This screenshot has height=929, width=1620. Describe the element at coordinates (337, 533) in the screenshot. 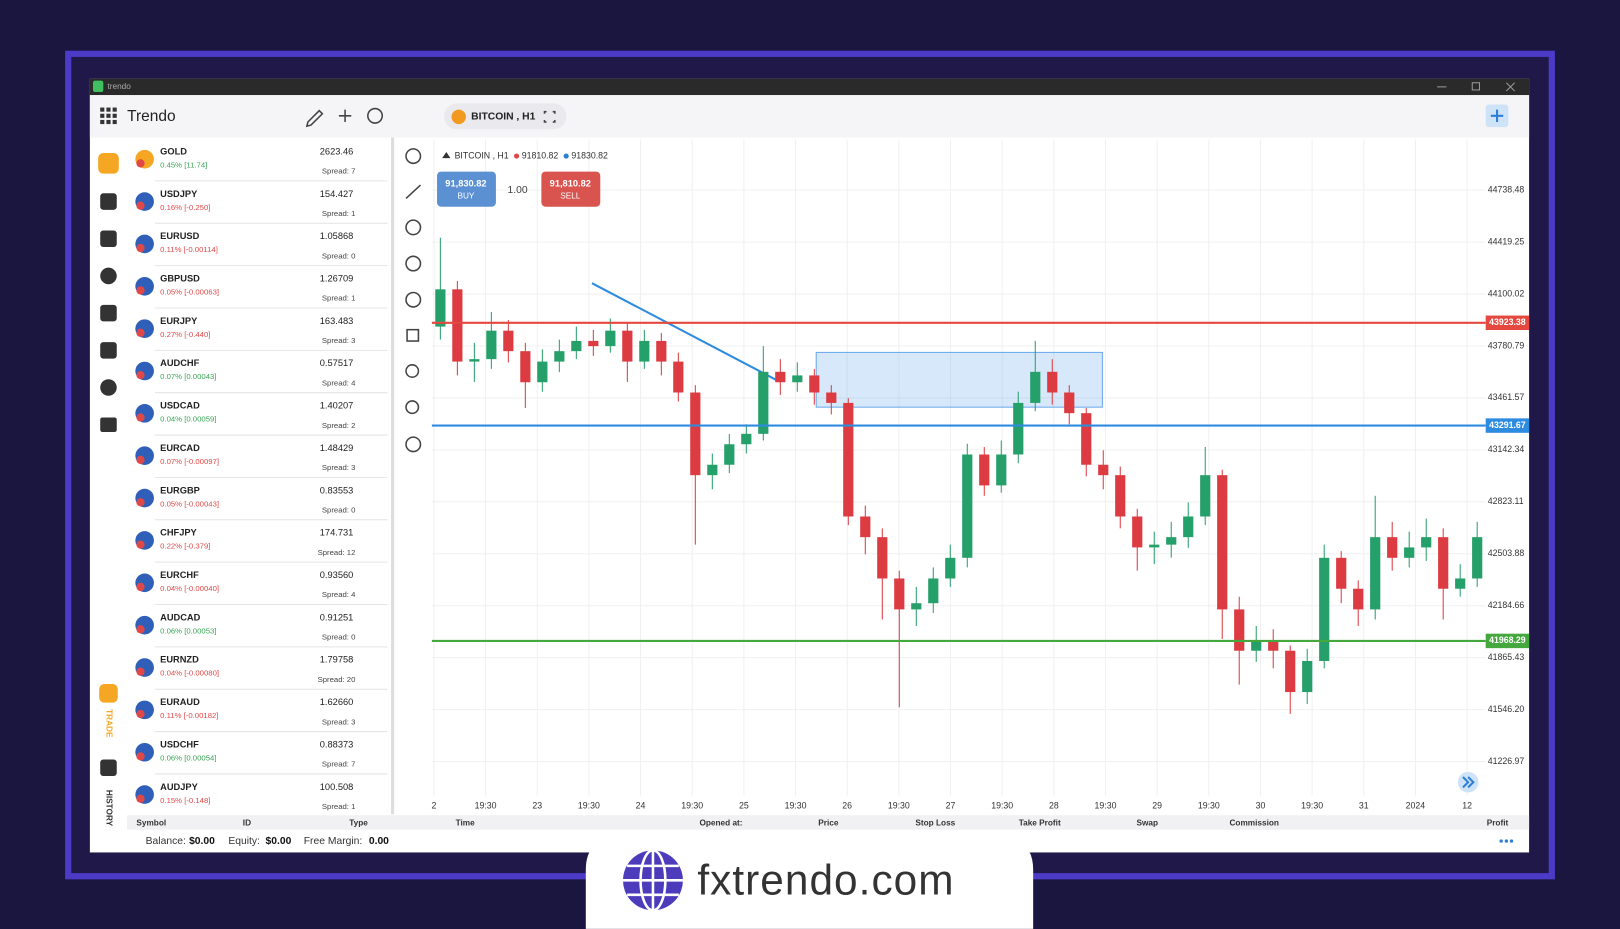

I see `symbol-price: 174.731` at that location.